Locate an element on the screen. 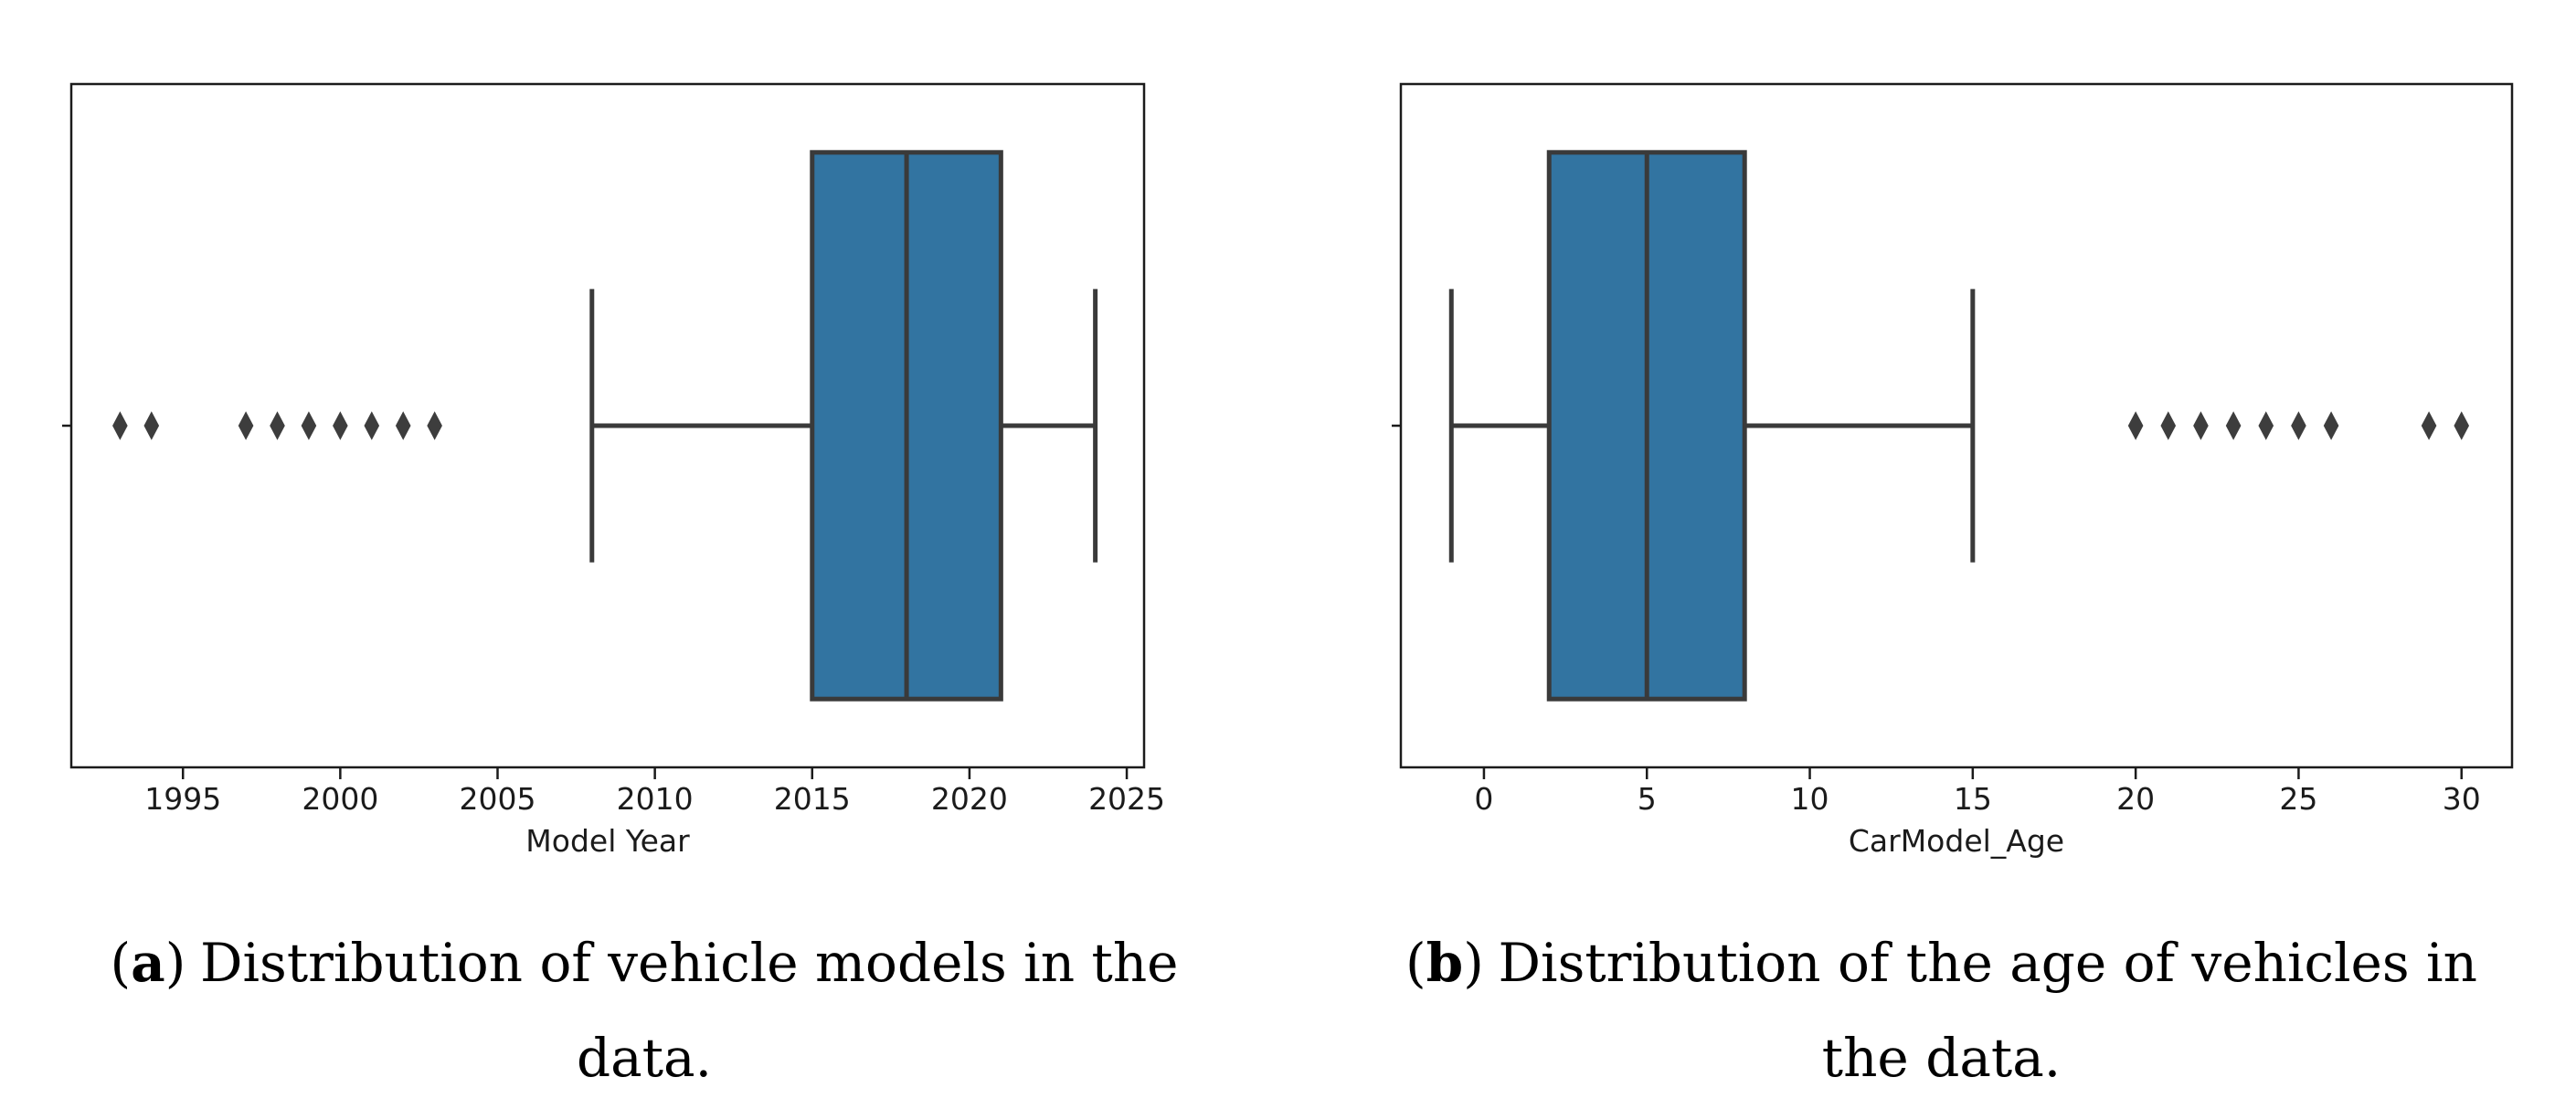 Image resolution: width=2576 pixels, height=1109 pixels. caption-a-line1: (a) Distribution of vehicle models in the is located at coordinates (644, 962).